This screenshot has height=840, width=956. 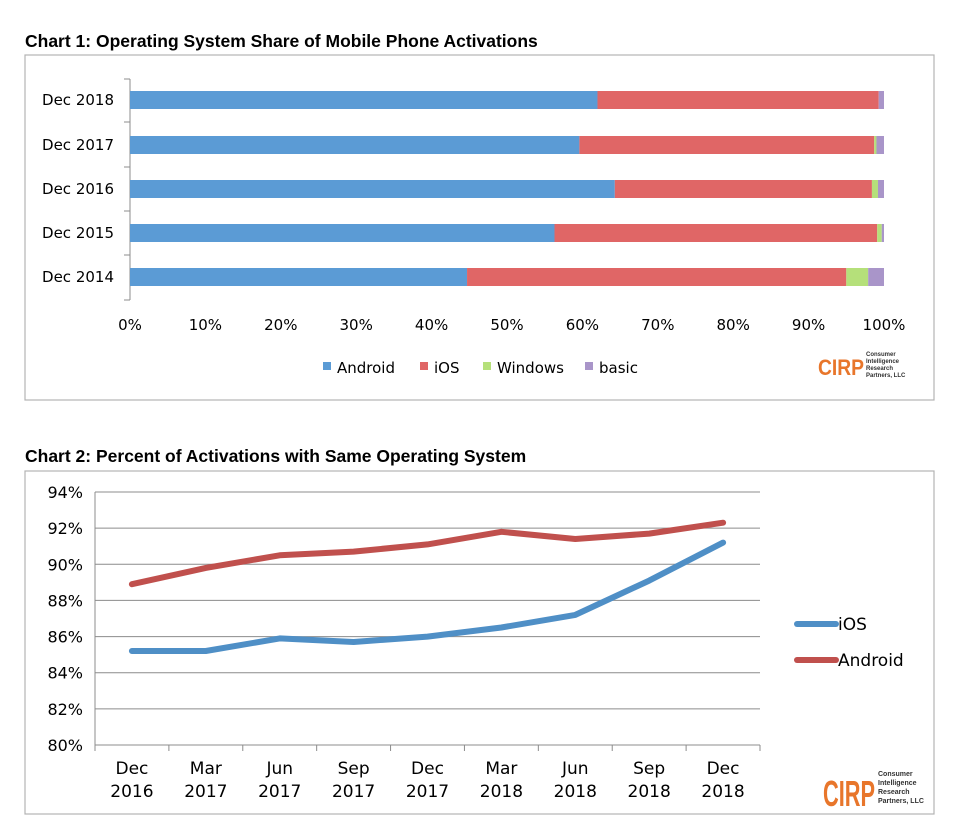 I want to click on chart1-legend-label: Windows, so click(x=530, y=368).